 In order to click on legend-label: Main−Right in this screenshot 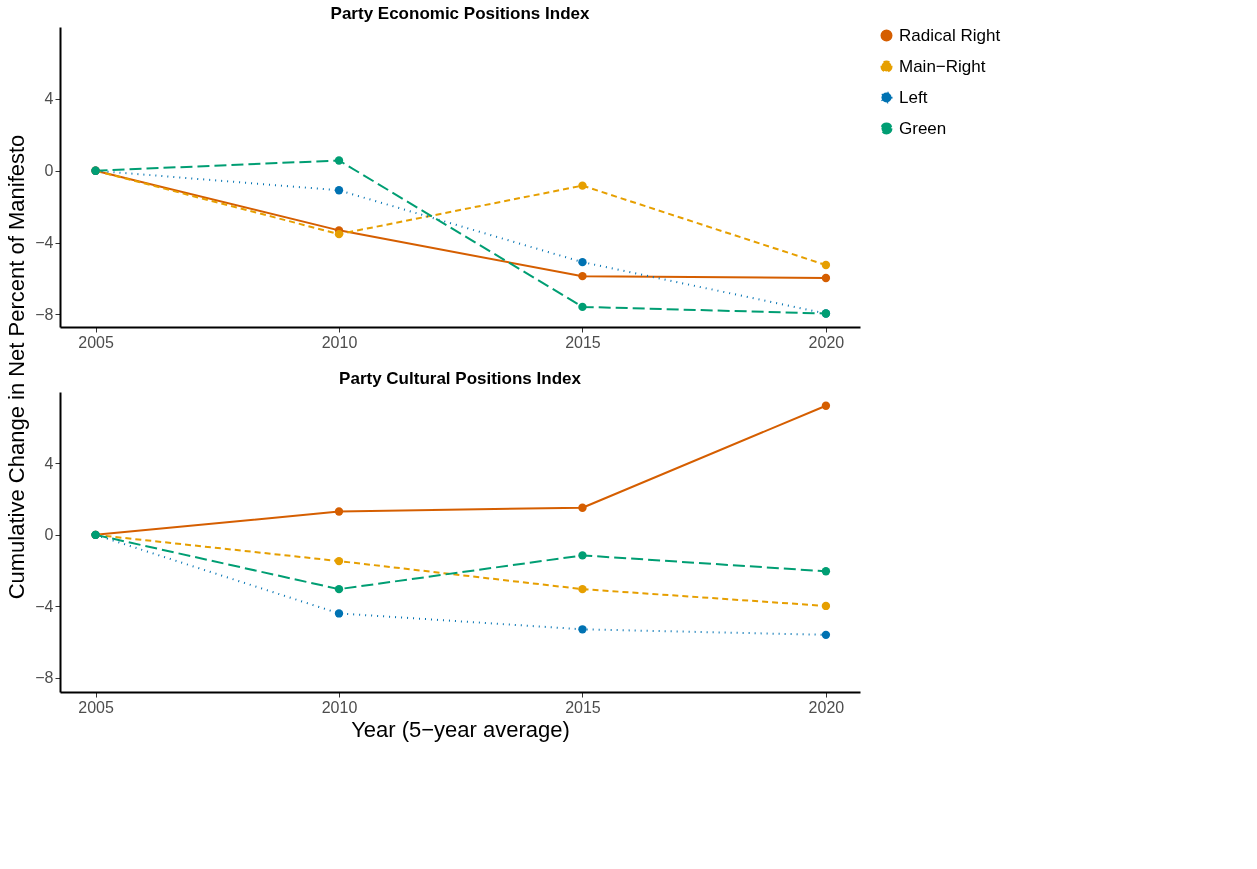, I will do `click(942, 66)`.